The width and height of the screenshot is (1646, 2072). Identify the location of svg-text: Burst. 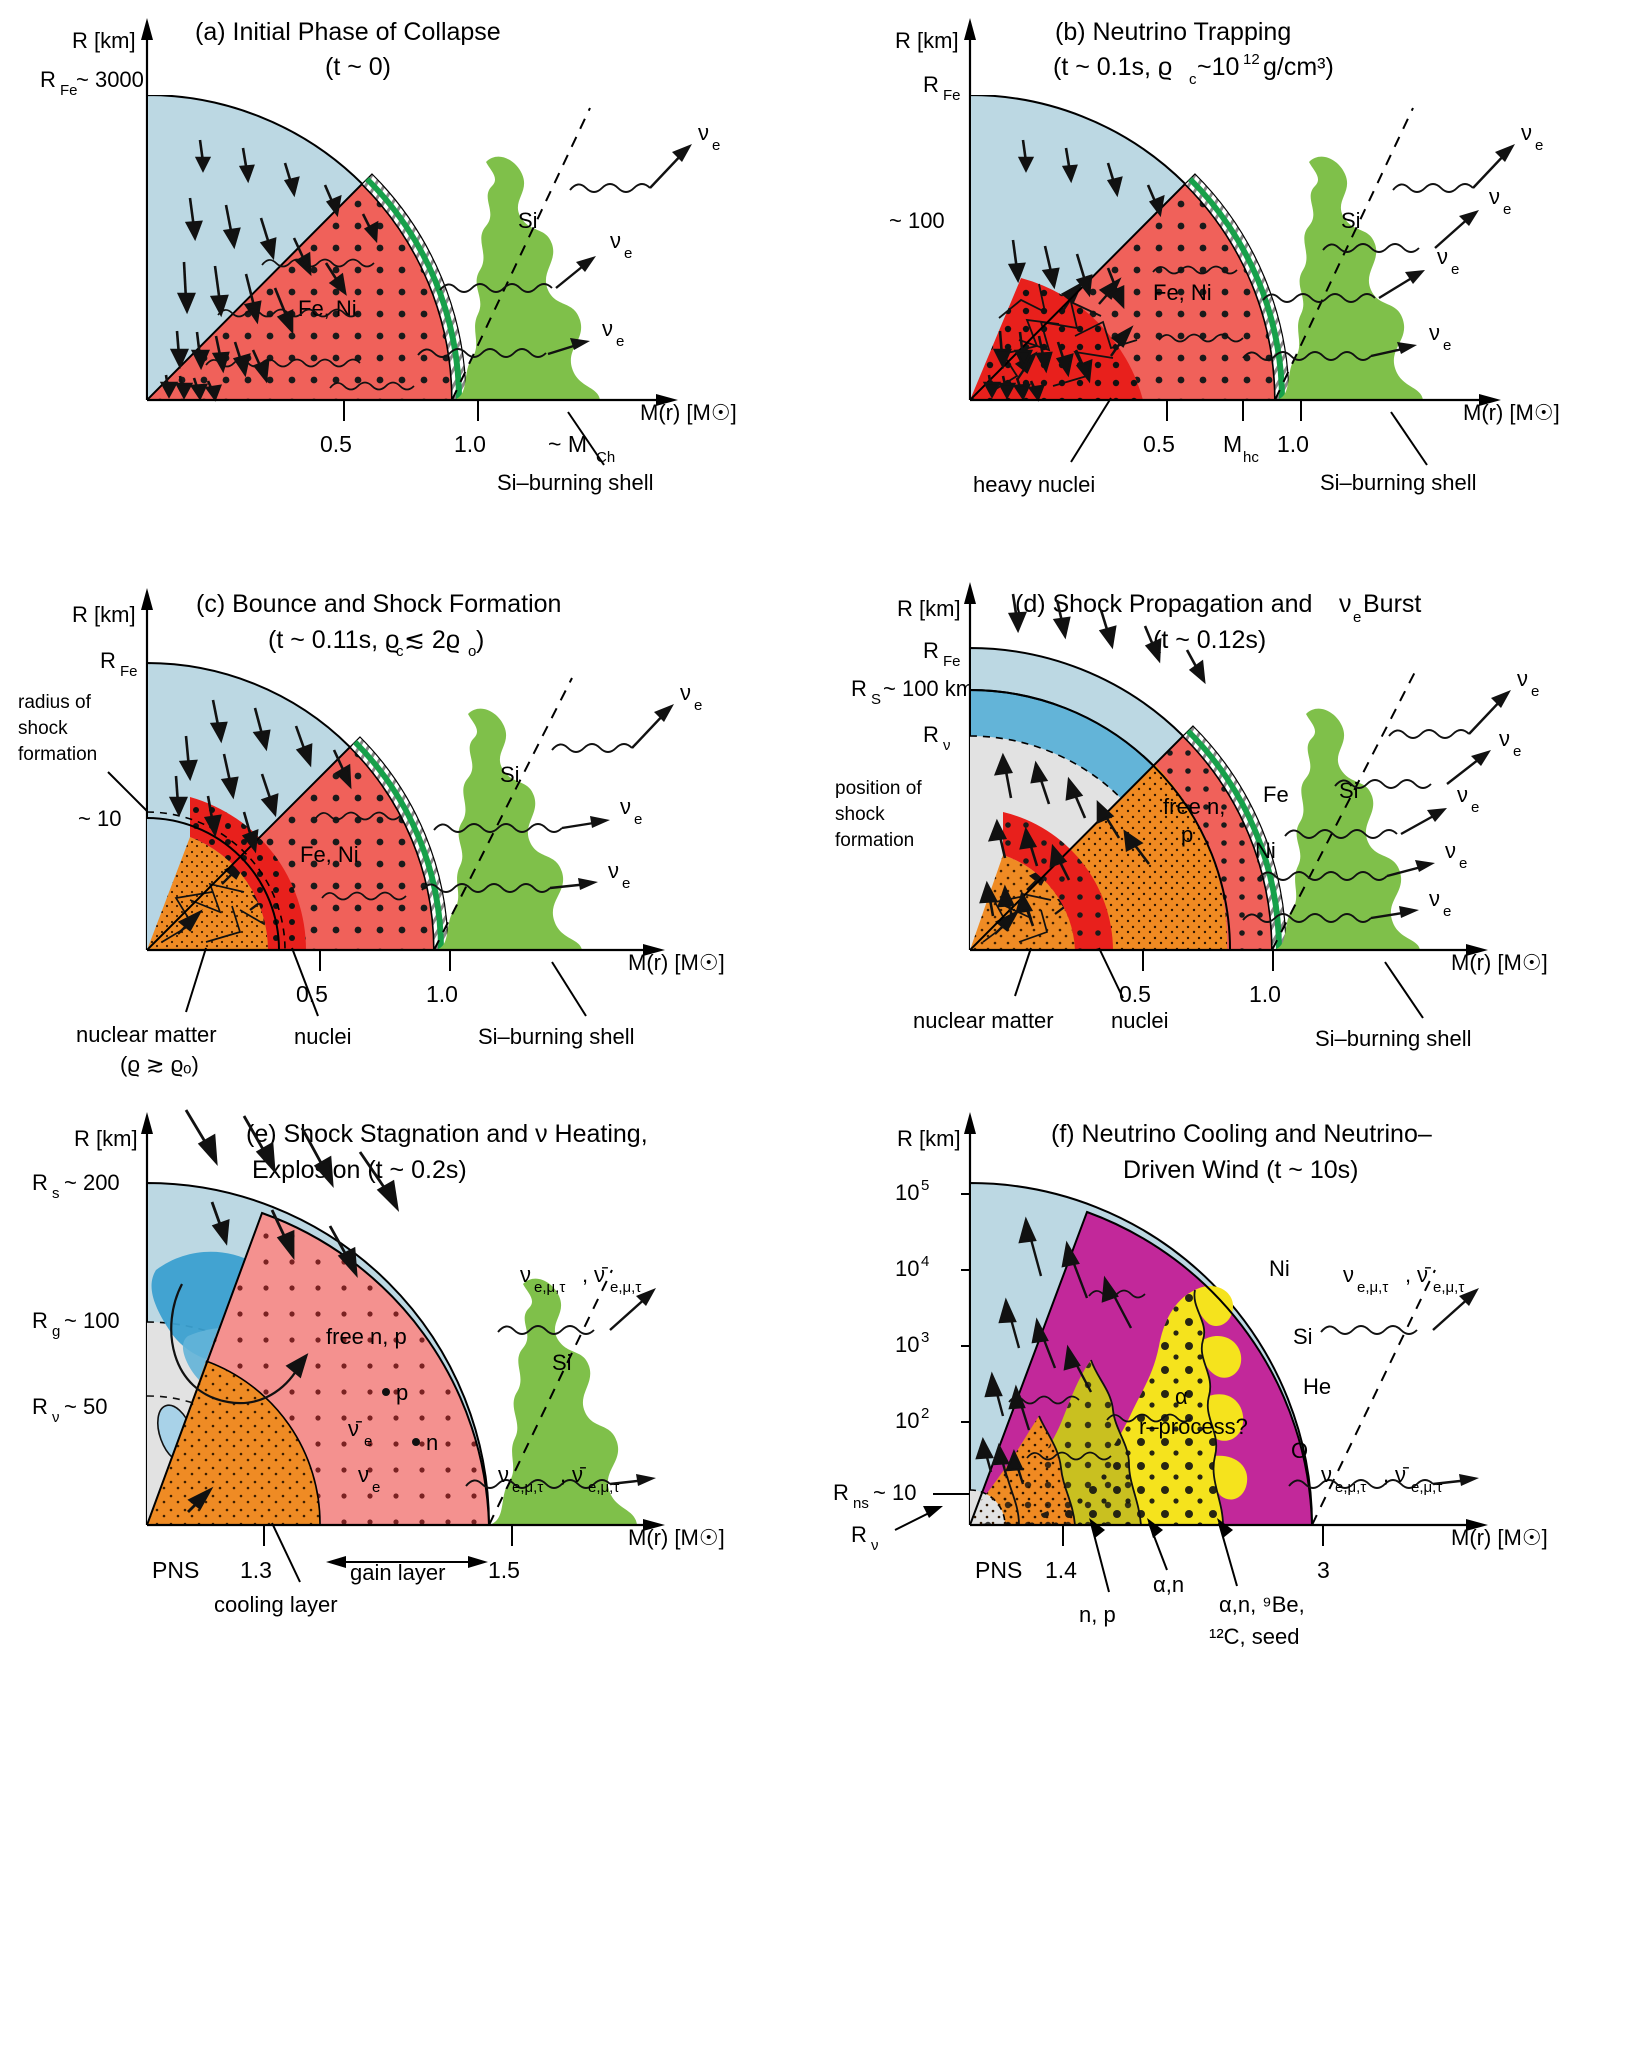
(1392, 604).